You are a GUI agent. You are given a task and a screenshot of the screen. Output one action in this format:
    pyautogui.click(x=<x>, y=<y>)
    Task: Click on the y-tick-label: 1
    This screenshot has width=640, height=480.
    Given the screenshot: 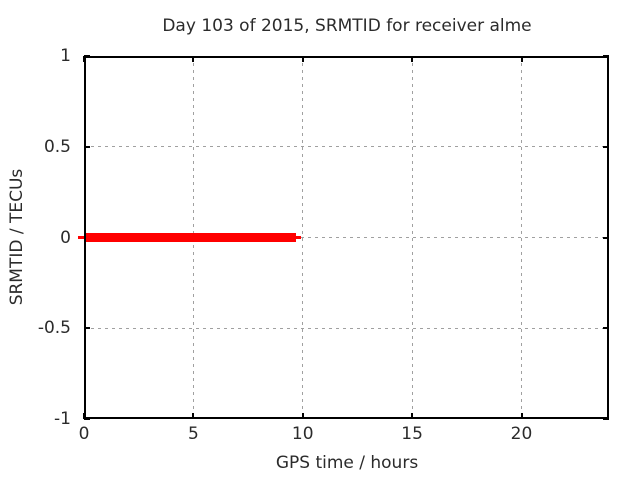 What is the action you would take?
    pyautogui.click(x=65, y=56)
    